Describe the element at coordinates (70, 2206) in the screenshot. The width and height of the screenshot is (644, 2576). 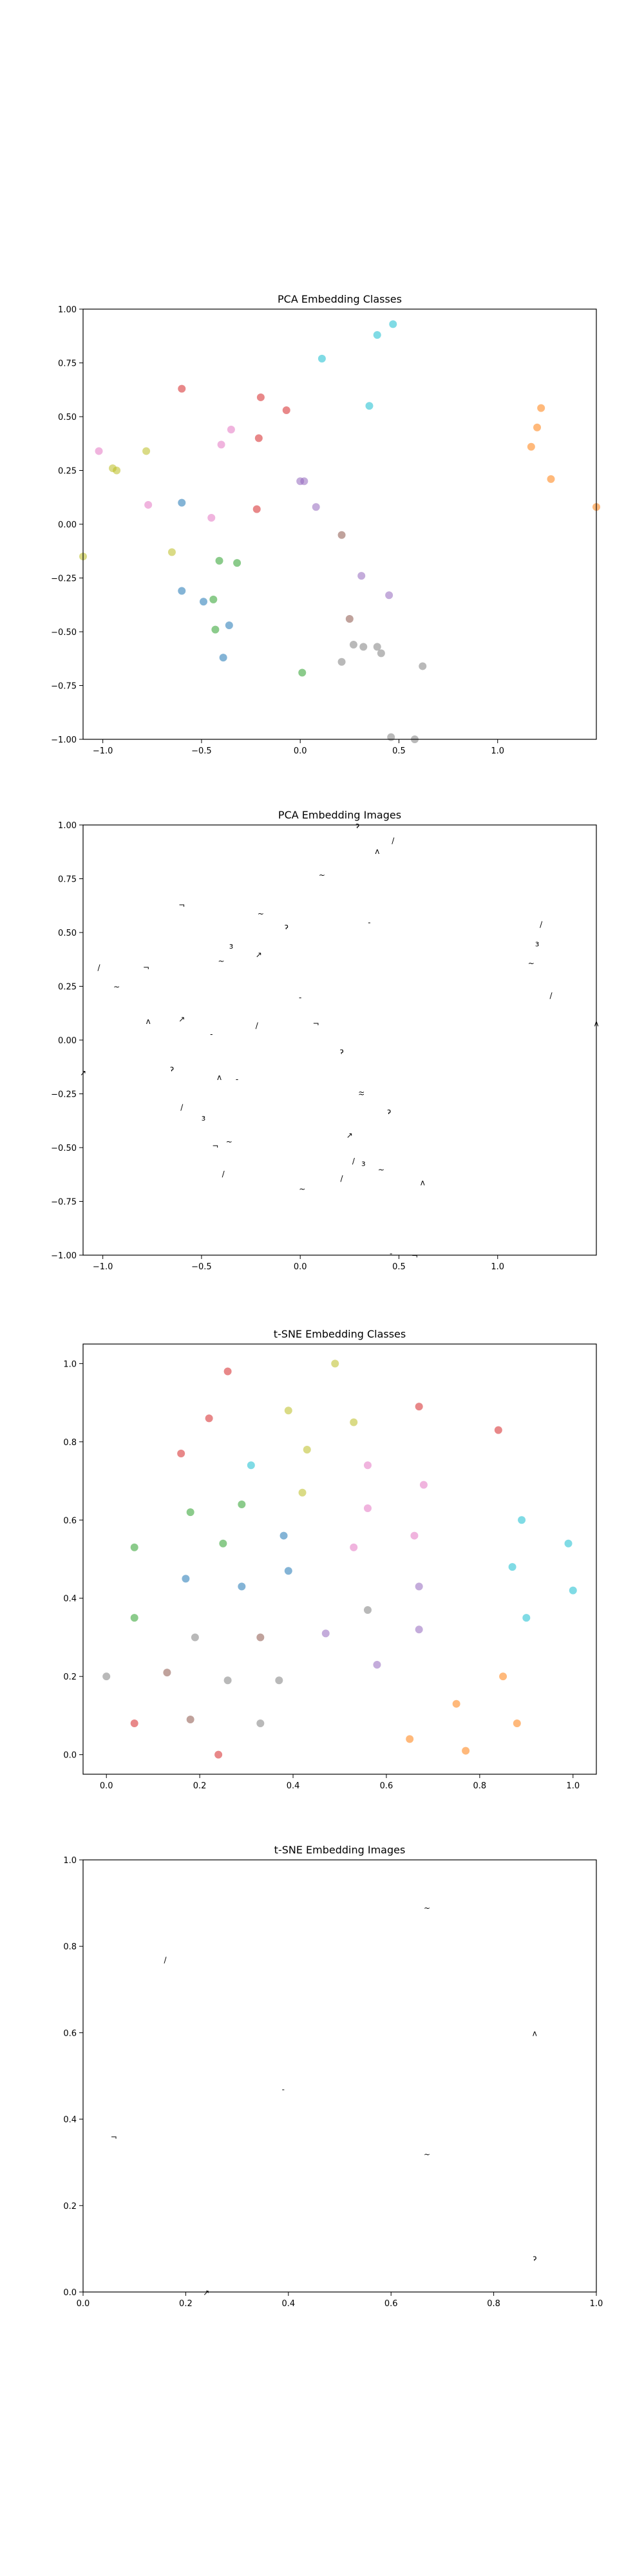
I see `y-tick-label: 0.2` at that location.